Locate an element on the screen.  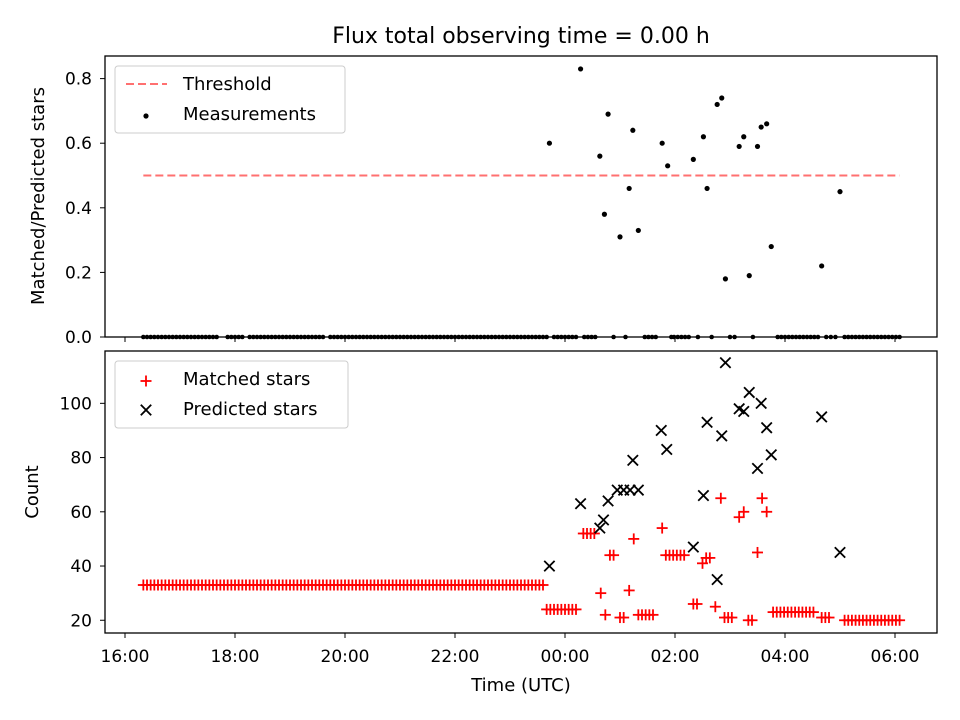
top-y-axis: 0.0 0.2 0.4 0.6 0.8 is located at coordinates (85, 209).